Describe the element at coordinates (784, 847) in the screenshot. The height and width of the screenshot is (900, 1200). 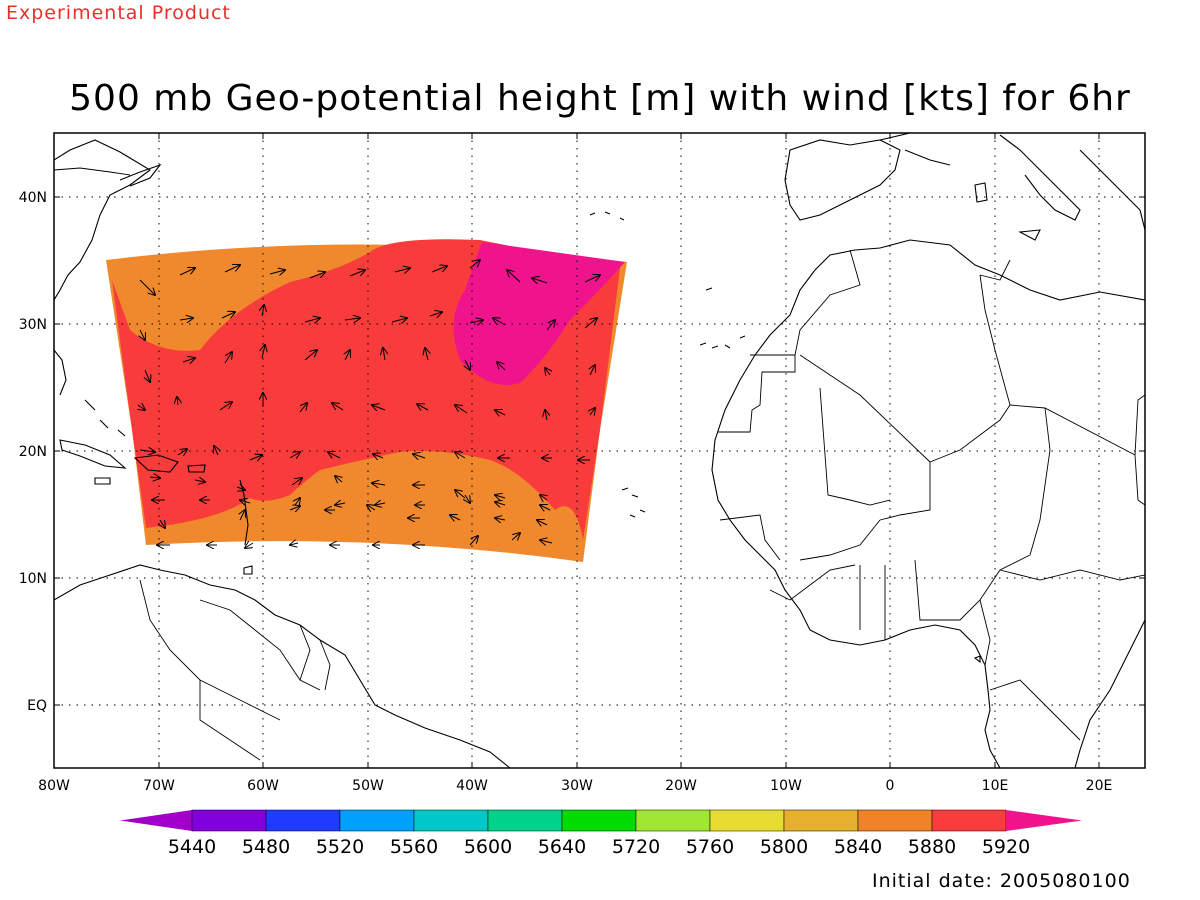
I see `colorbar-level-label: 5800` at that location.